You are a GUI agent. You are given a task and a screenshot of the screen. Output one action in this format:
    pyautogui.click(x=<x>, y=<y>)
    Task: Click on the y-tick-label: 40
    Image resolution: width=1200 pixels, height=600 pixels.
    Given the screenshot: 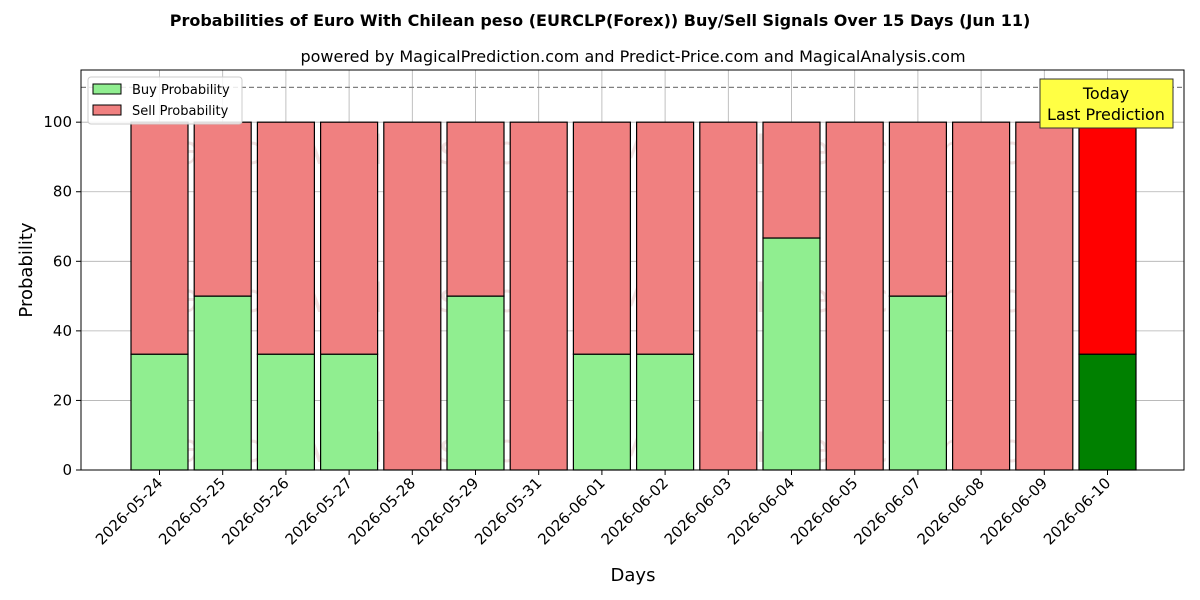 What is the action you would take?
    pyautogui.click(x=62, y=331)
    